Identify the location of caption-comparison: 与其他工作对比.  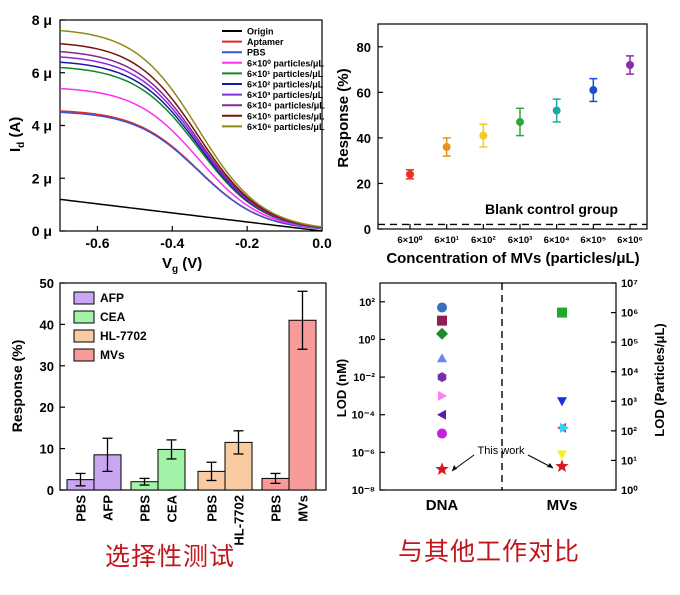
(489, 551).